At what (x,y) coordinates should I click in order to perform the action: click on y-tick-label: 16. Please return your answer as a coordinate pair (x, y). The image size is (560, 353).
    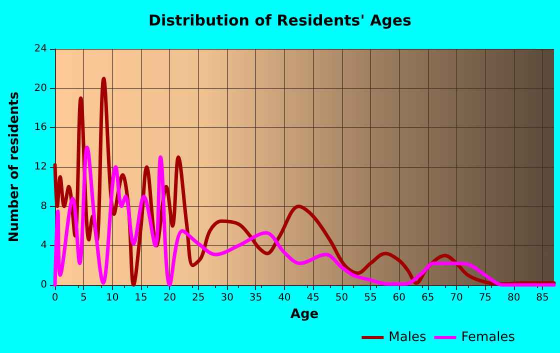
    Looking at the image, I should click on (40, 128).